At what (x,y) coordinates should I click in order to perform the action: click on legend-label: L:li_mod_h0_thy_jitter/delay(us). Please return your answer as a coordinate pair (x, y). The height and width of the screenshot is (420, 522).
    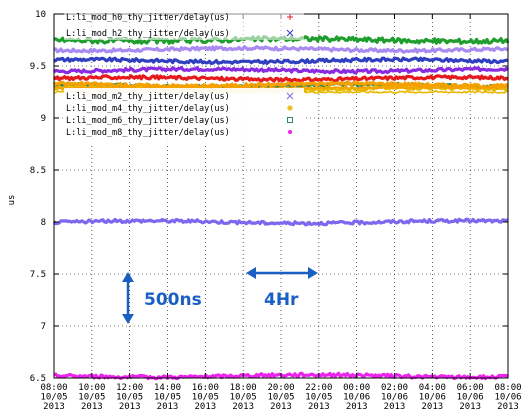
    Looking at the image, I should click on (148, 18).